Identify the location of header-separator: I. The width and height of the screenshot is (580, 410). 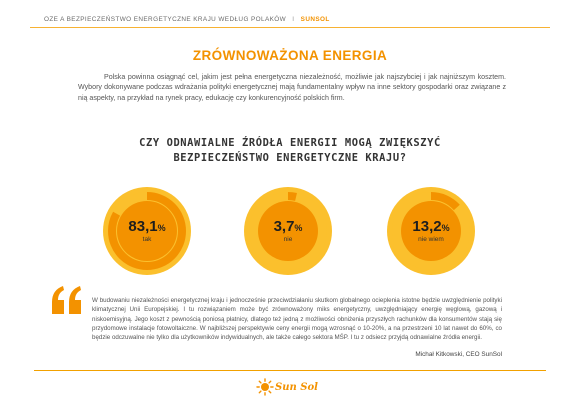
(293, 19).